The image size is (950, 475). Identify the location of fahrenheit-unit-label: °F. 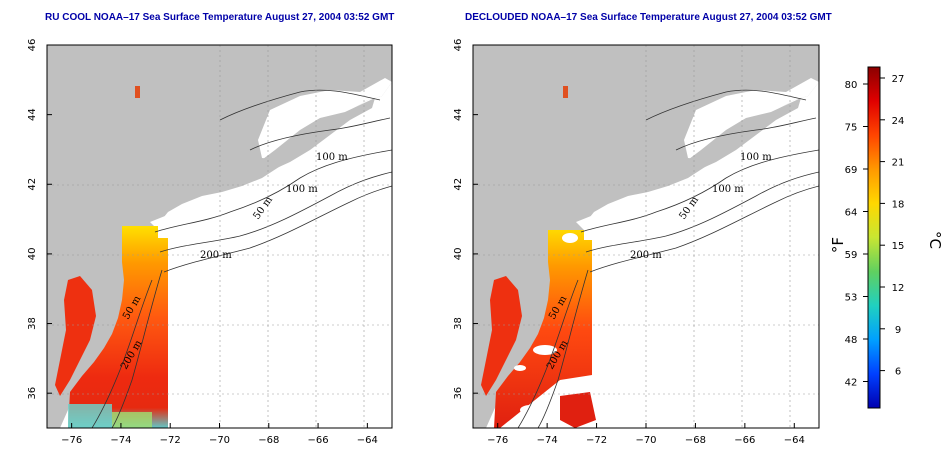
(838, 245).